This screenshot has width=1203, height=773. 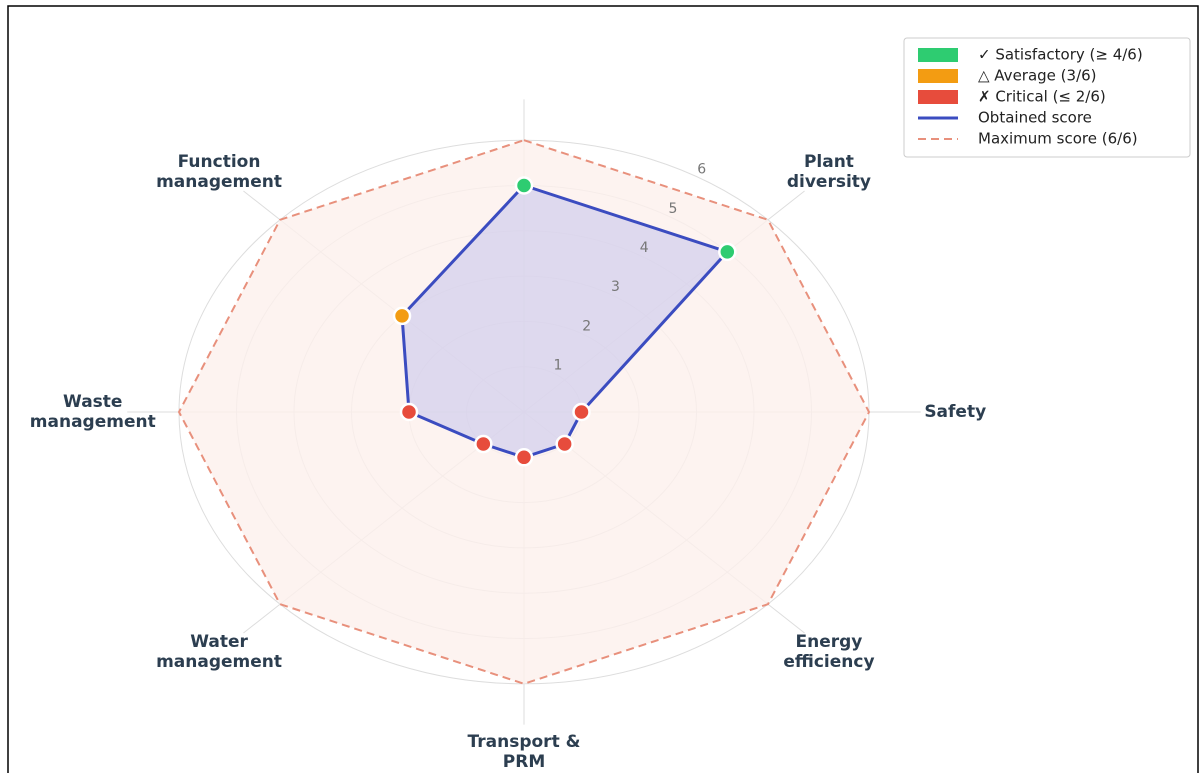 I want to click on category-label: Plant diversity, so click(x=829, y=172).